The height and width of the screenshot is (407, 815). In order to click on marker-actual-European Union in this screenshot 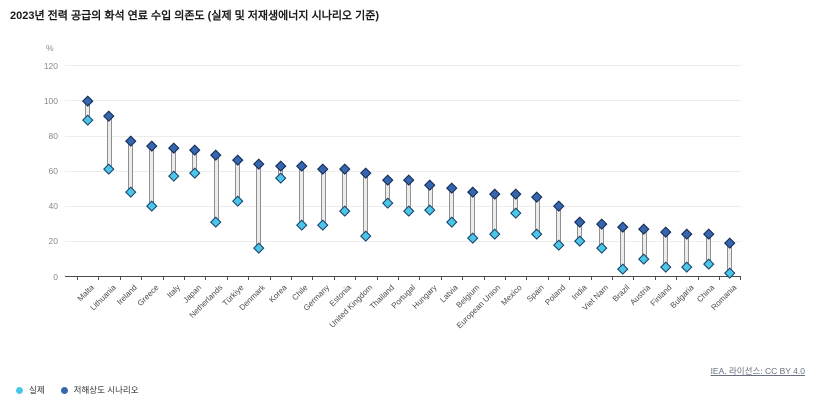, I will do `click(494, 234)`.